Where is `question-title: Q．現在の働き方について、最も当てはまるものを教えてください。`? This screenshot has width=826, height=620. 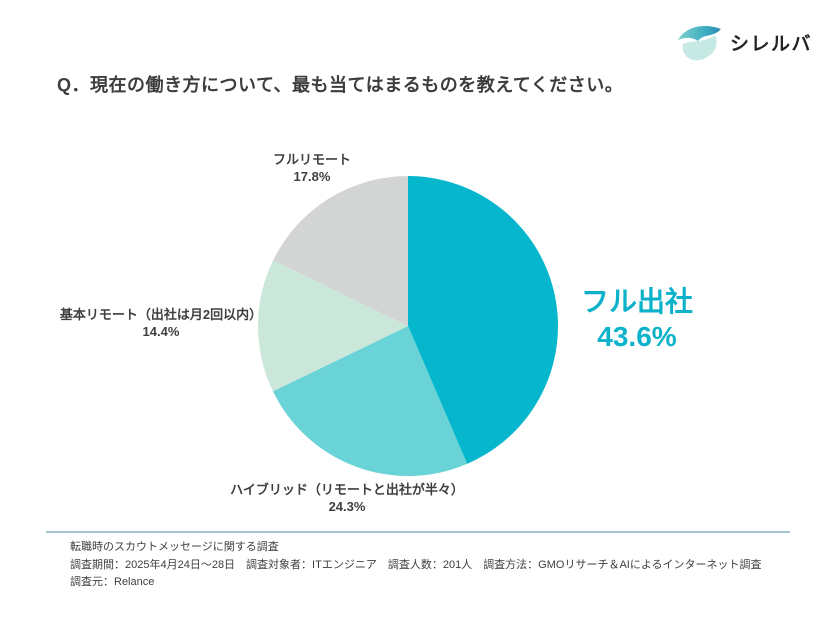 question-title: Q．現在の働き方について、最も当てはまるものを教えてください。 is located at coordinates (340, 85).